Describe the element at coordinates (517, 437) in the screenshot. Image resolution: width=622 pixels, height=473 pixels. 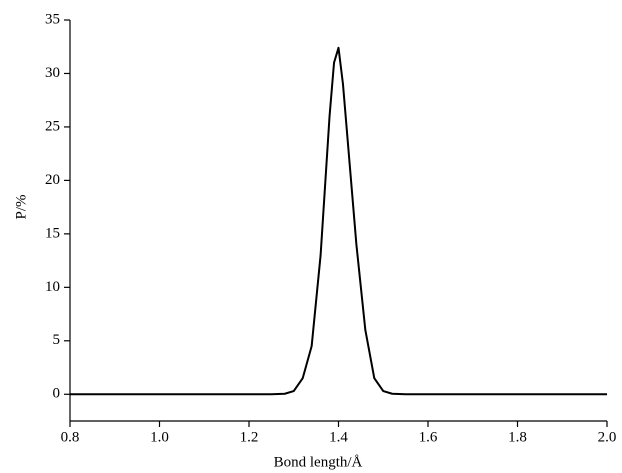
I see `x-tick-label: 1.8` at that location.